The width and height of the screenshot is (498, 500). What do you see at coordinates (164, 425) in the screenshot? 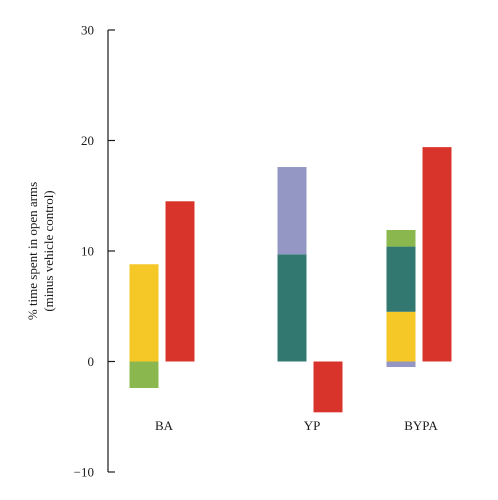
I see `category-label-ba: BA` at bounding box center [164, 425].